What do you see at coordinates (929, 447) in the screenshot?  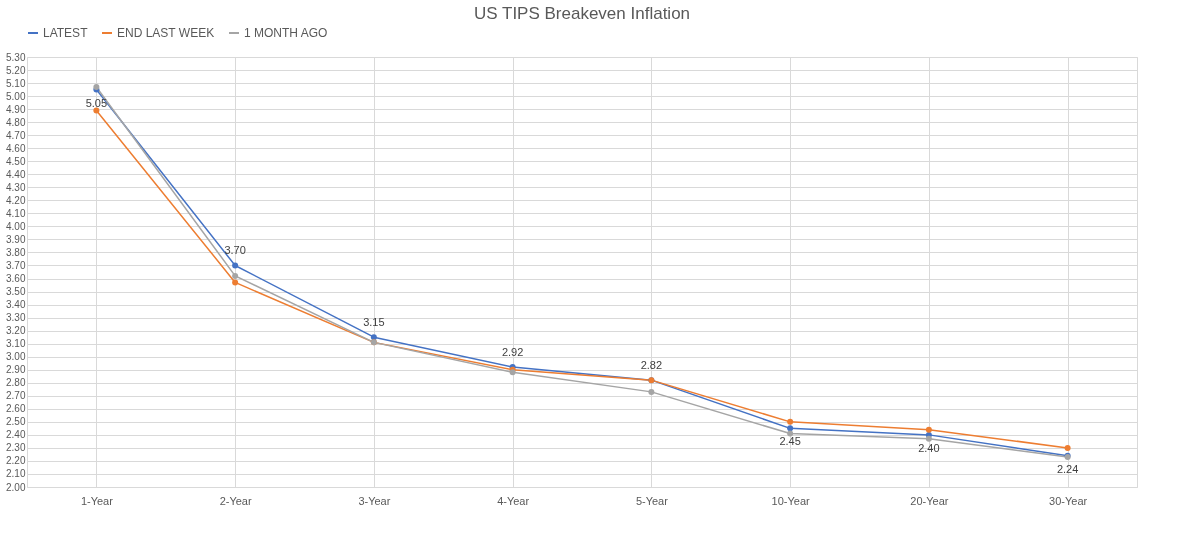 I see `data-label: 2.40` at bounding box center [929, 447].